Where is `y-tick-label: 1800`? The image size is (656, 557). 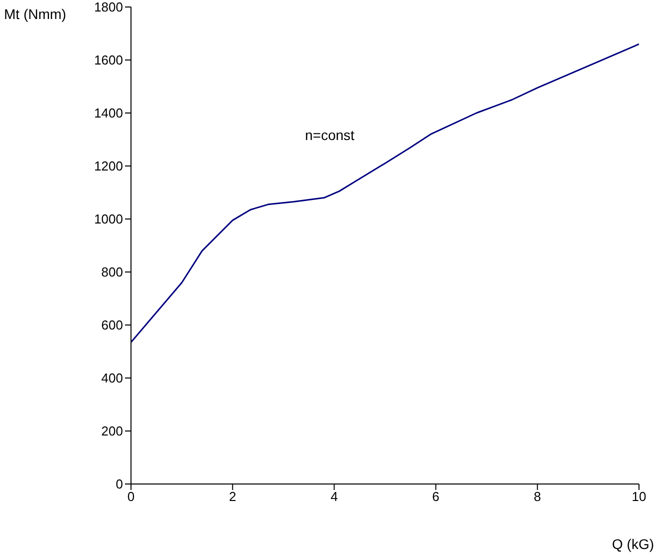
y-tick-label: 1800 is located at coordinates (108, 7).